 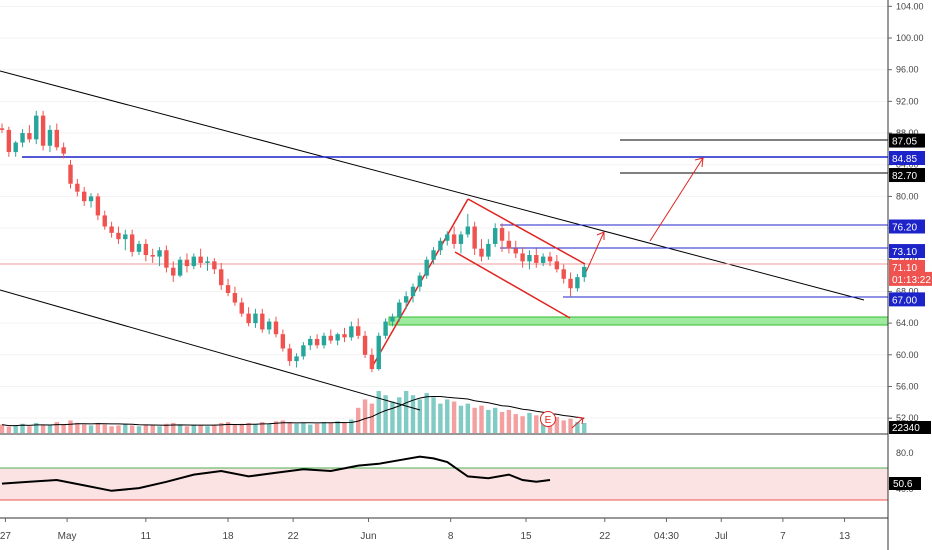 I want to click on flag-lower, so click(x=512, y=285).